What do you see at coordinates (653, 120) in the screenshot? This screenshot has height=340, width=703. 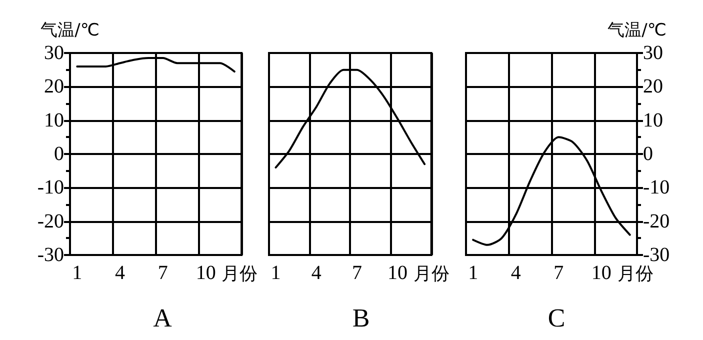 I see `y2-tick-label: 10` at bounding box center [653, 120].